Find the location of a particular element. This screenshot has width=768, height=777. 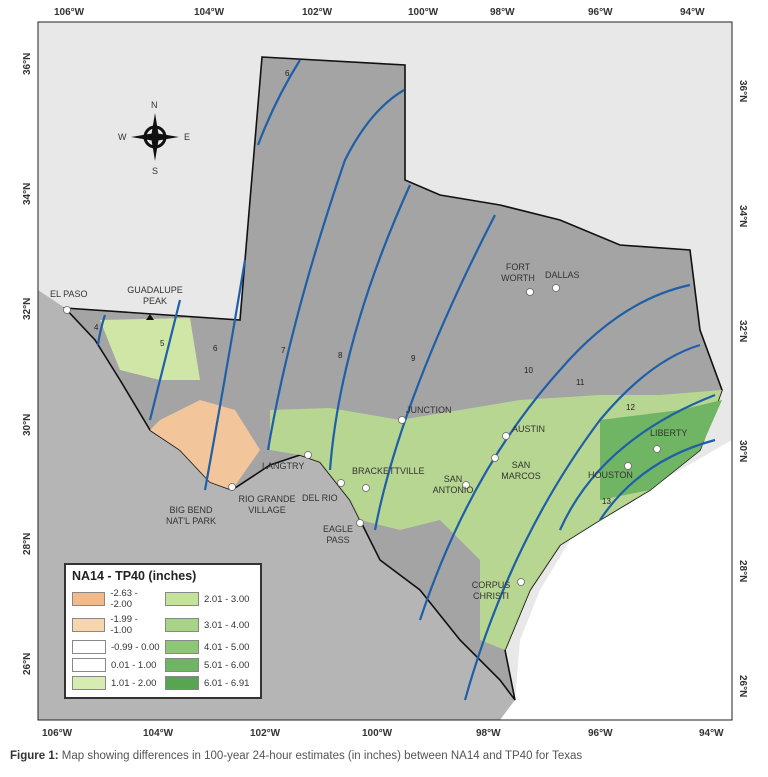

contour-label: 8 is located at coordinates (340, 355).